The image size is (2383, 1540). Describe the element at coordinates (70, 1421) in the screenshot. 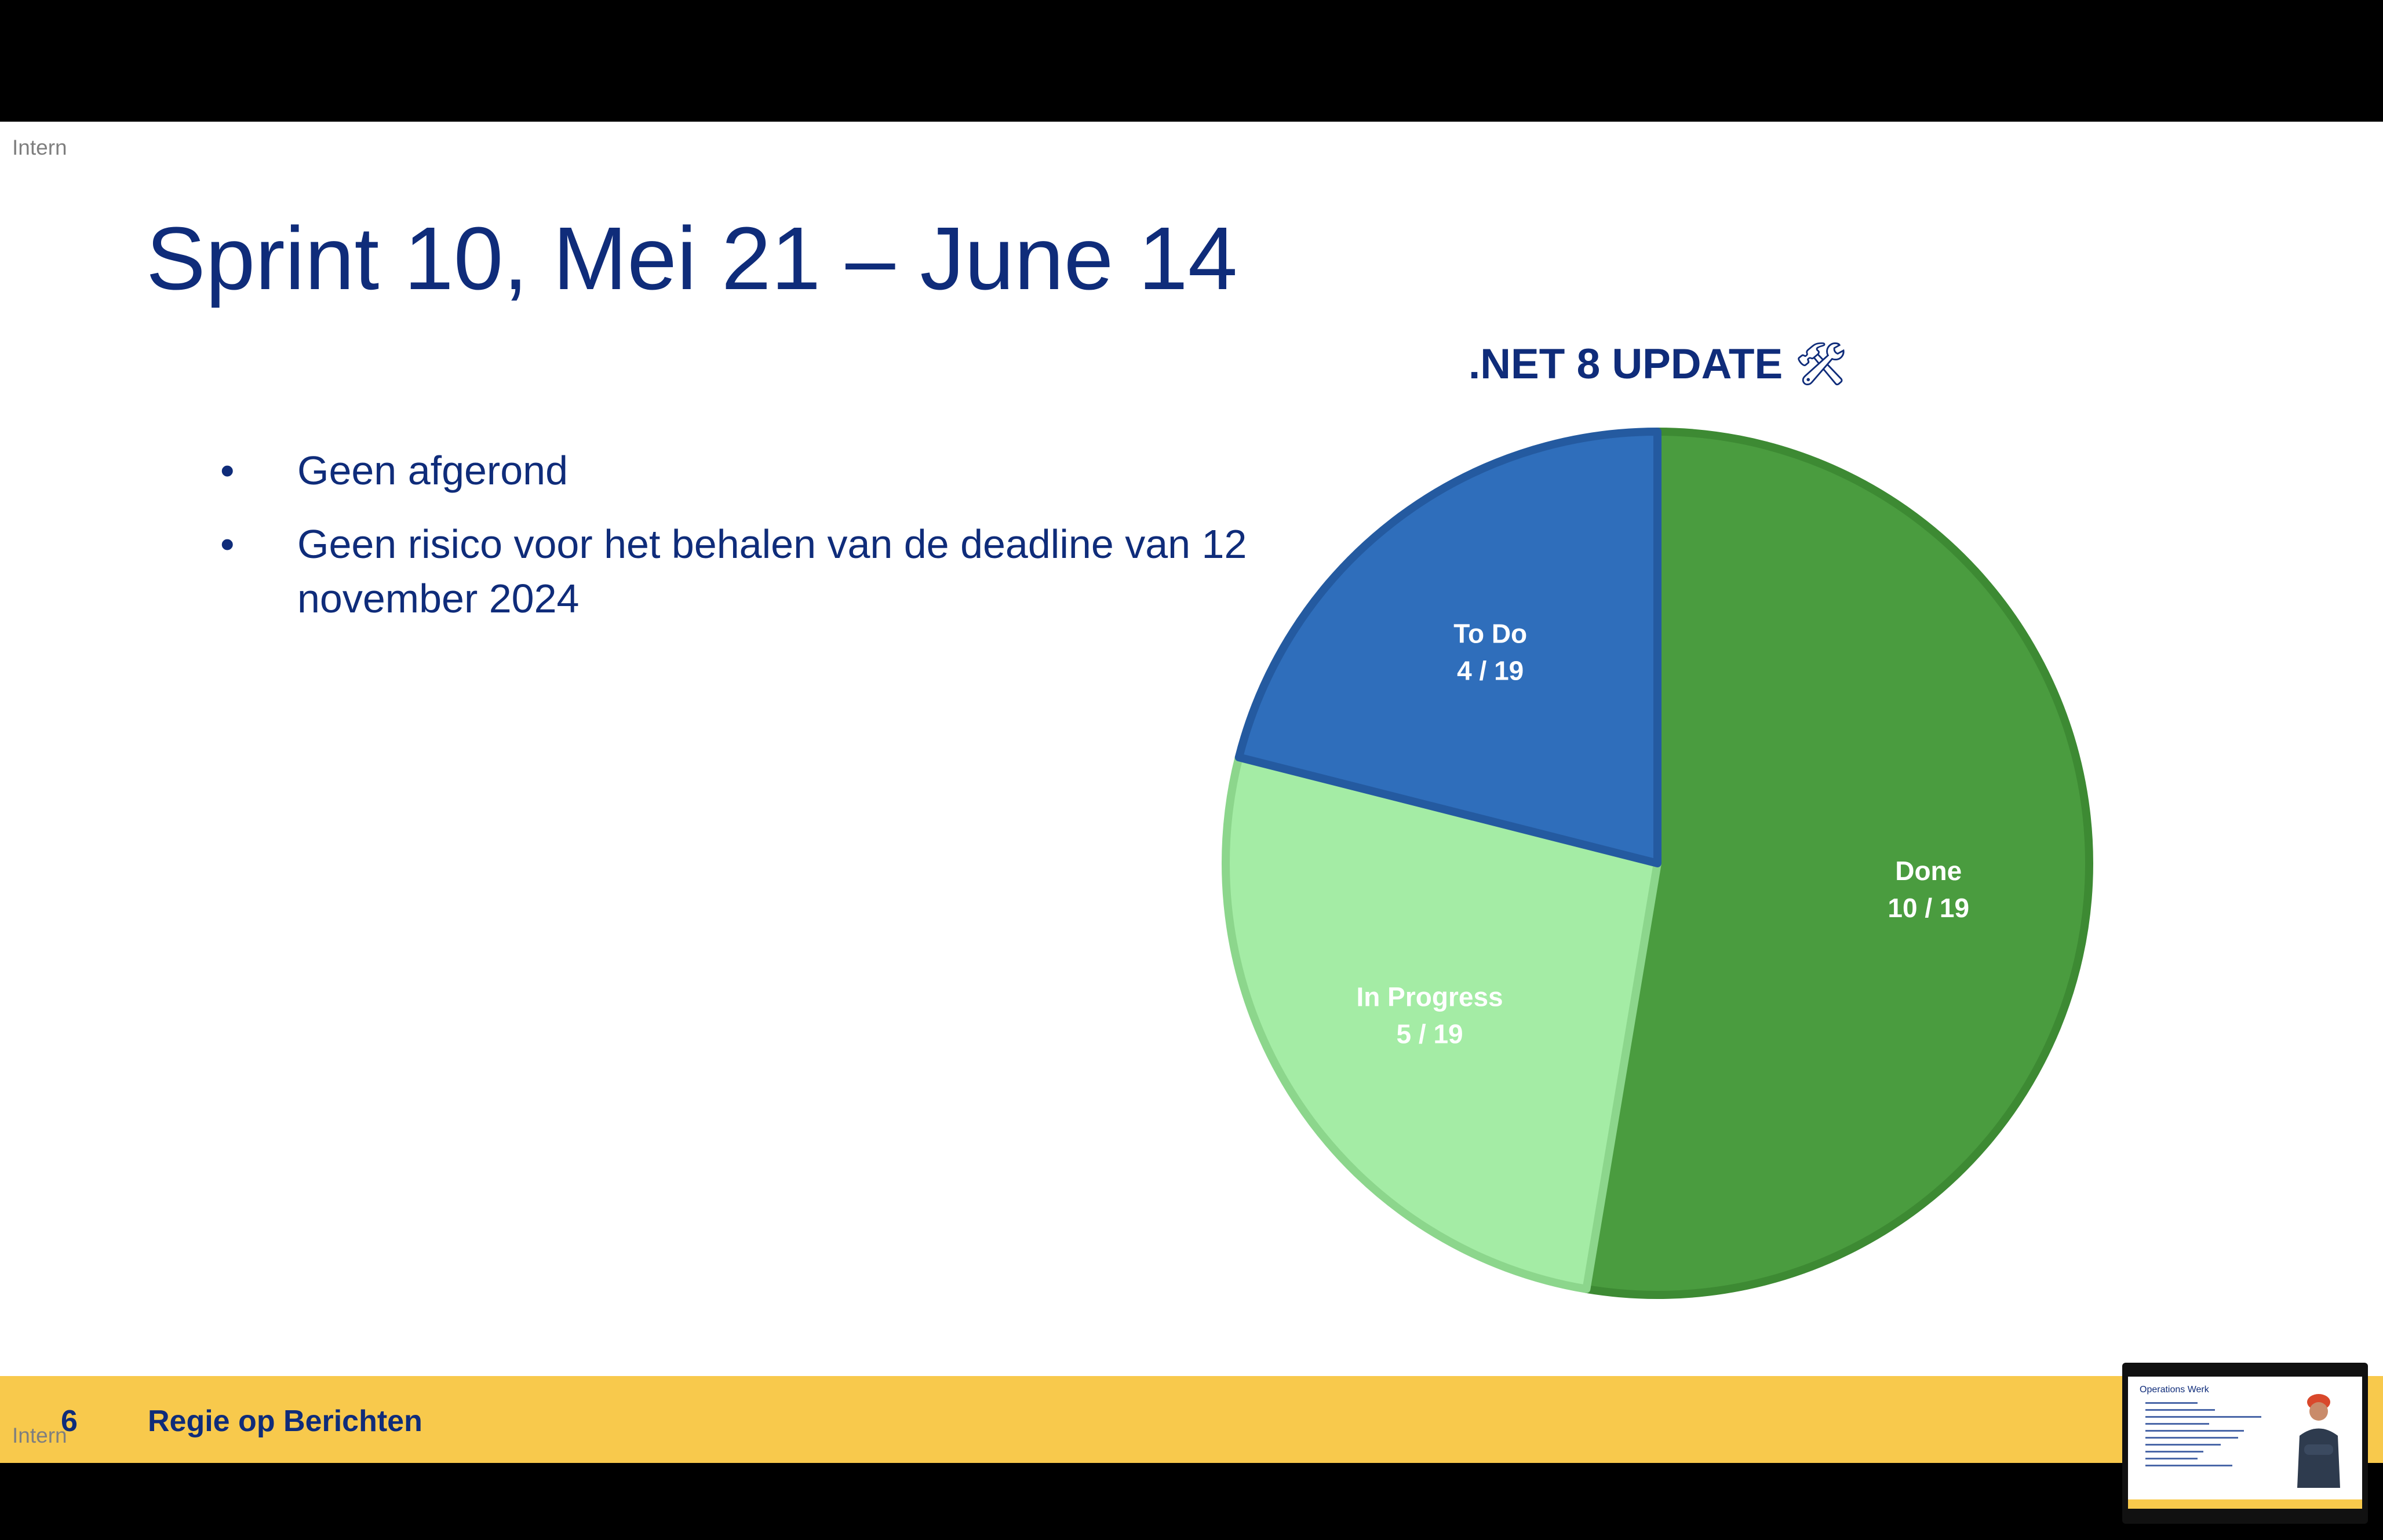

I see `page-number: 6` at that location.